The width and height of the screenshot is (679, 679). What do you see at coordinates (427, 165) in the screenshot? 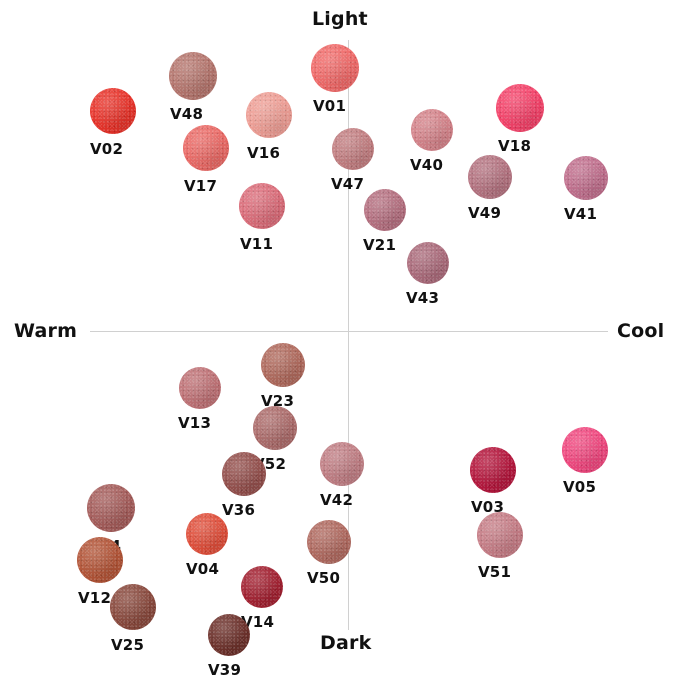
I see `shade-label-v40: V40` at bounding box center [427, 165].